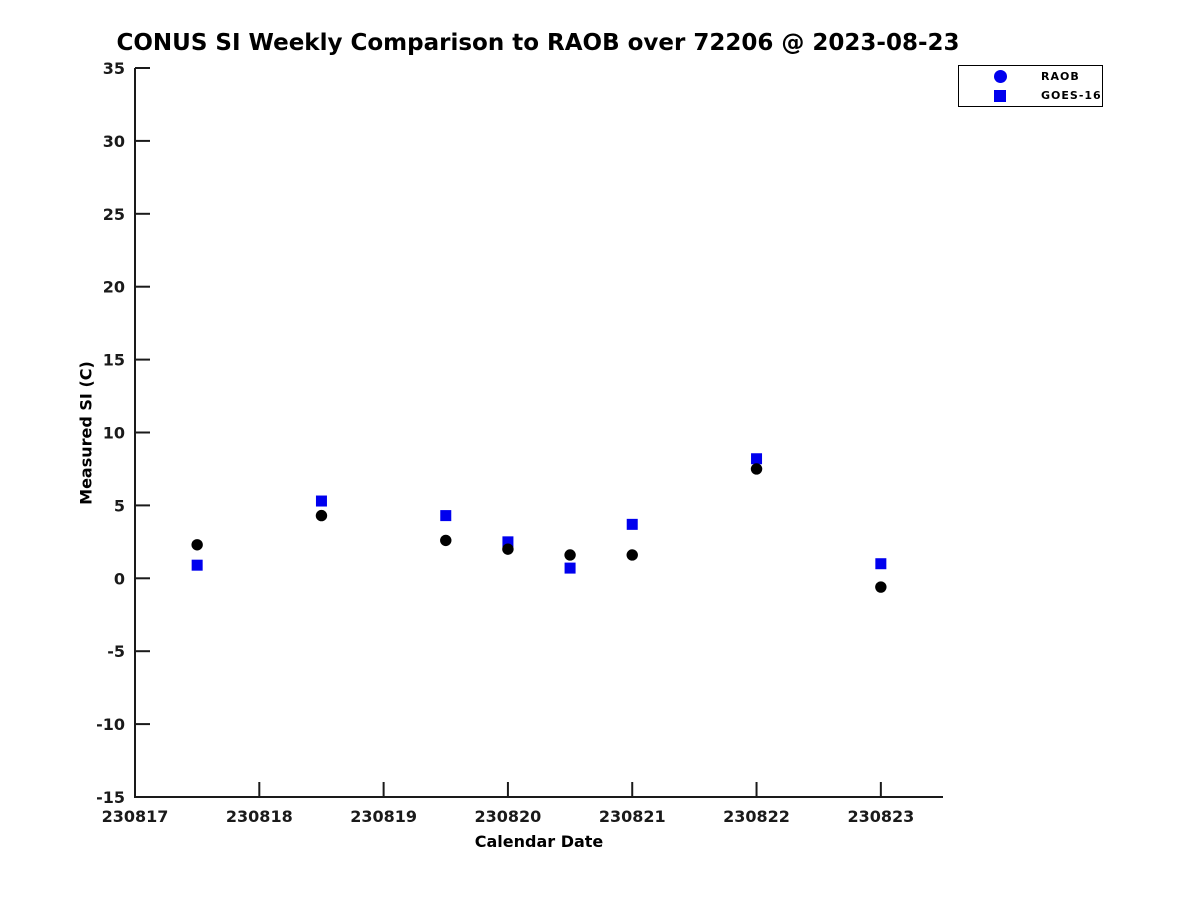  Describe the element at coordinates (539, 841) in the screenshot. I see `x-axis-label: Calendar Date` at that location.